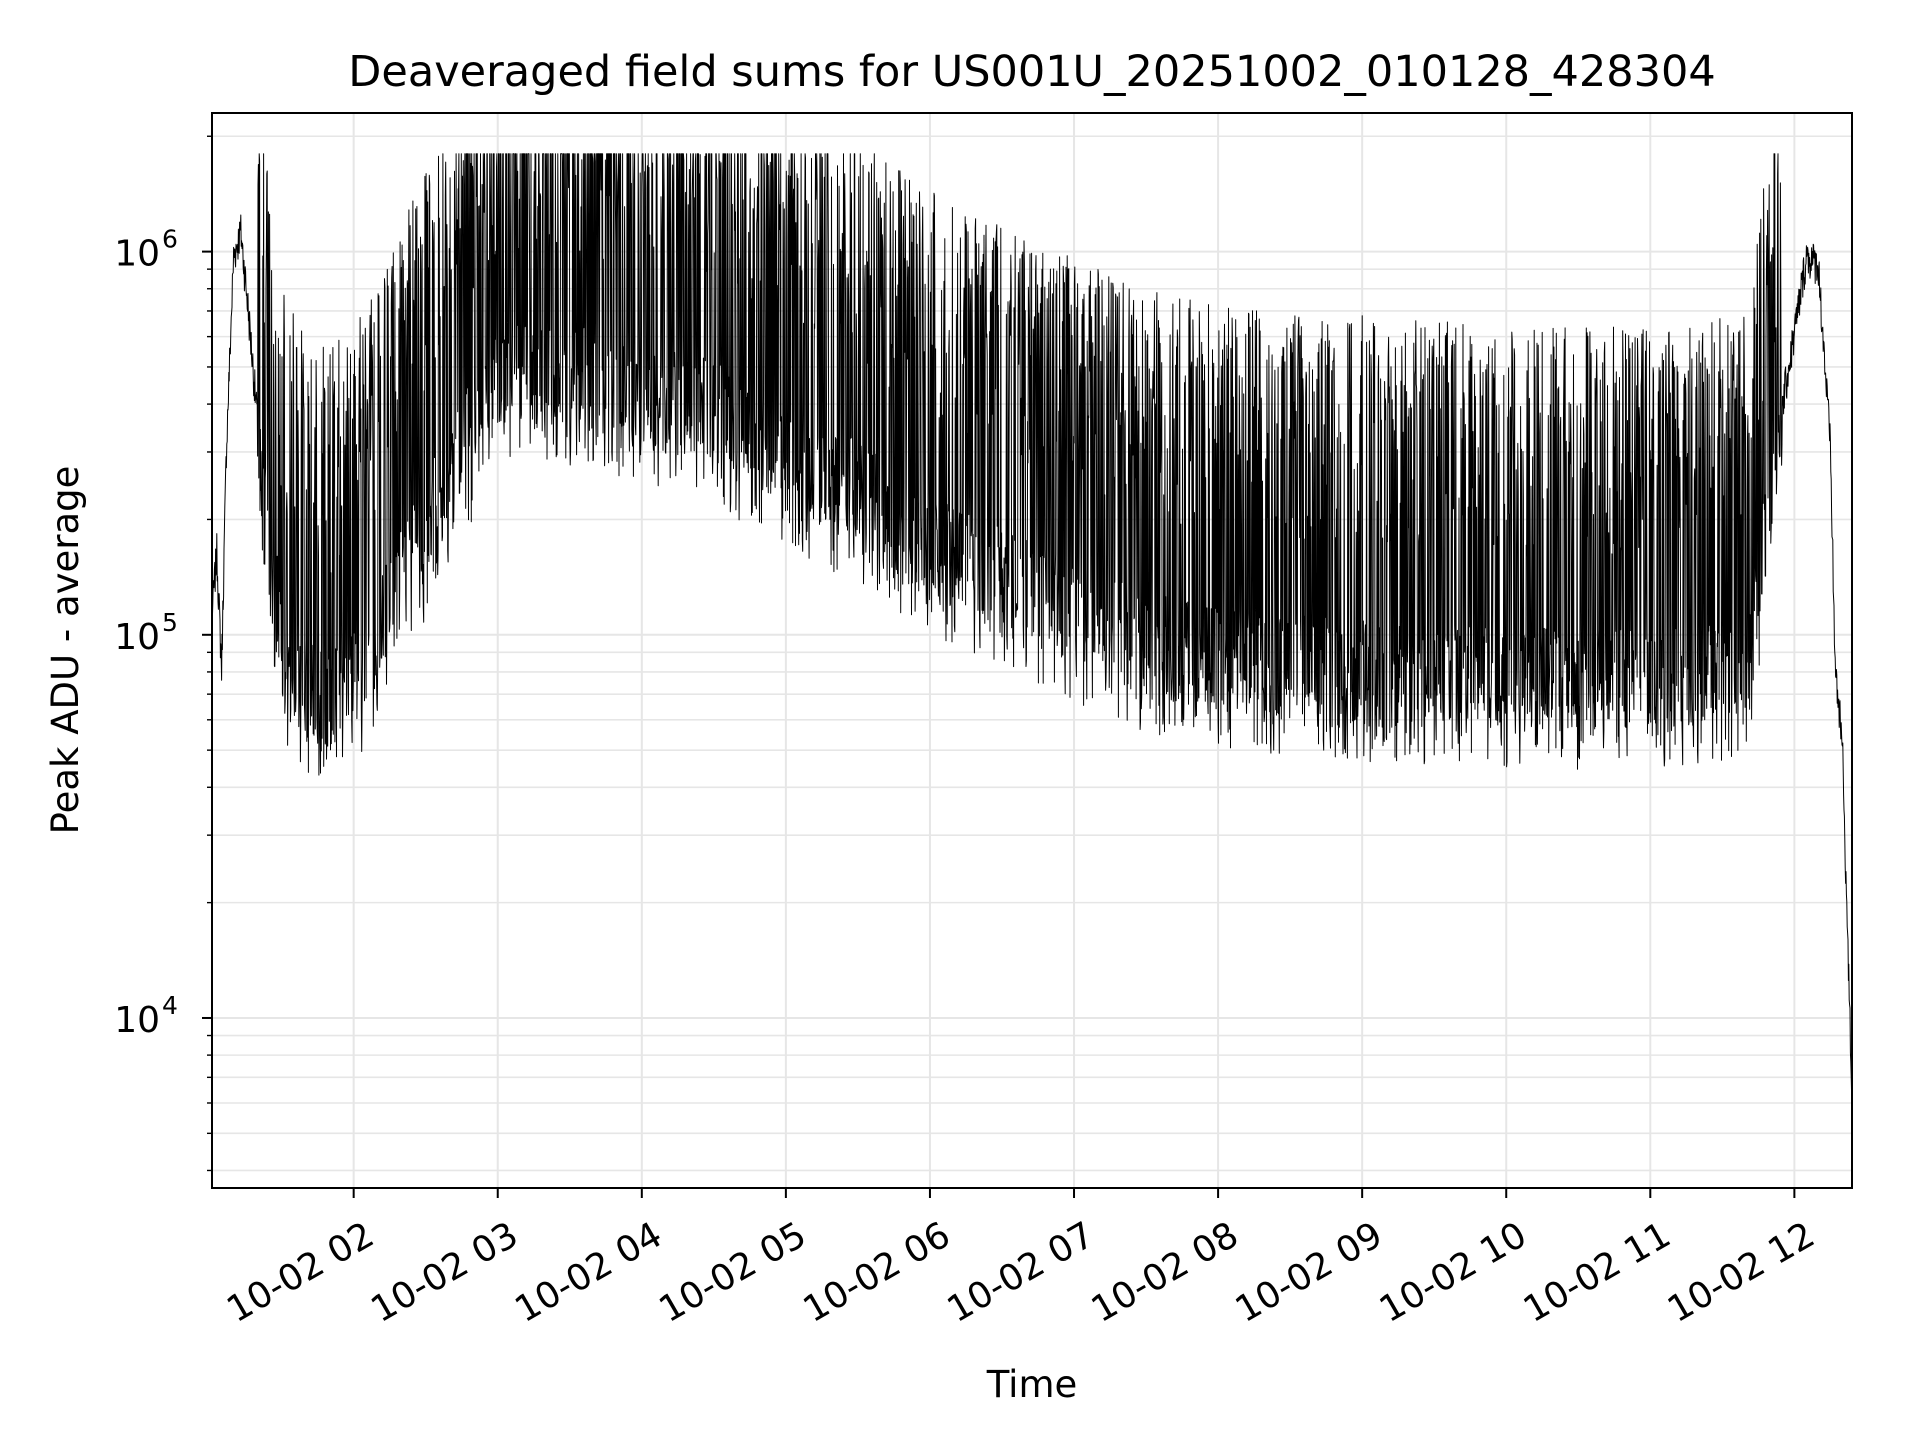  I want to click on x-tick-label: 10-02 11, so click(1597, 1272).